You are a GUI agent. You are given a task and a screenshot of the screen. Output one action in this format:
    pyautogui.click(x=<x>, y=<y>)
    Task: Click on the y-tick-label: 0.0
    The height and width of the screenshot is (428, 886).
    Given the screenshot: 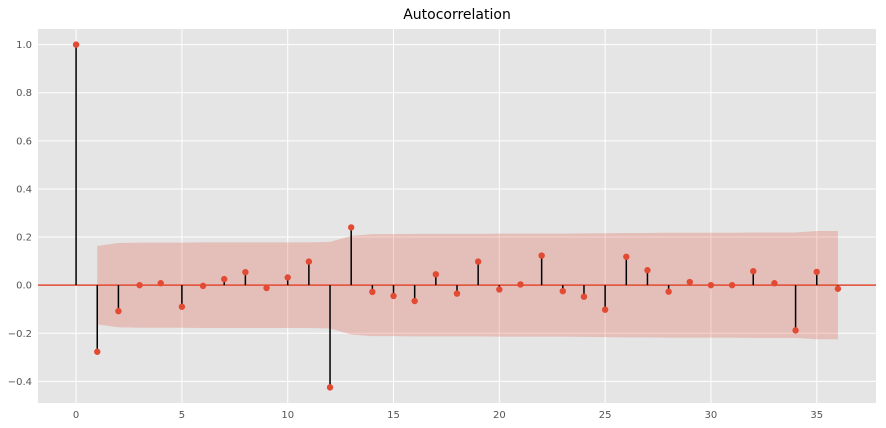 What is the action you would take?
    pyautogui.click(x=24, y=286)
    